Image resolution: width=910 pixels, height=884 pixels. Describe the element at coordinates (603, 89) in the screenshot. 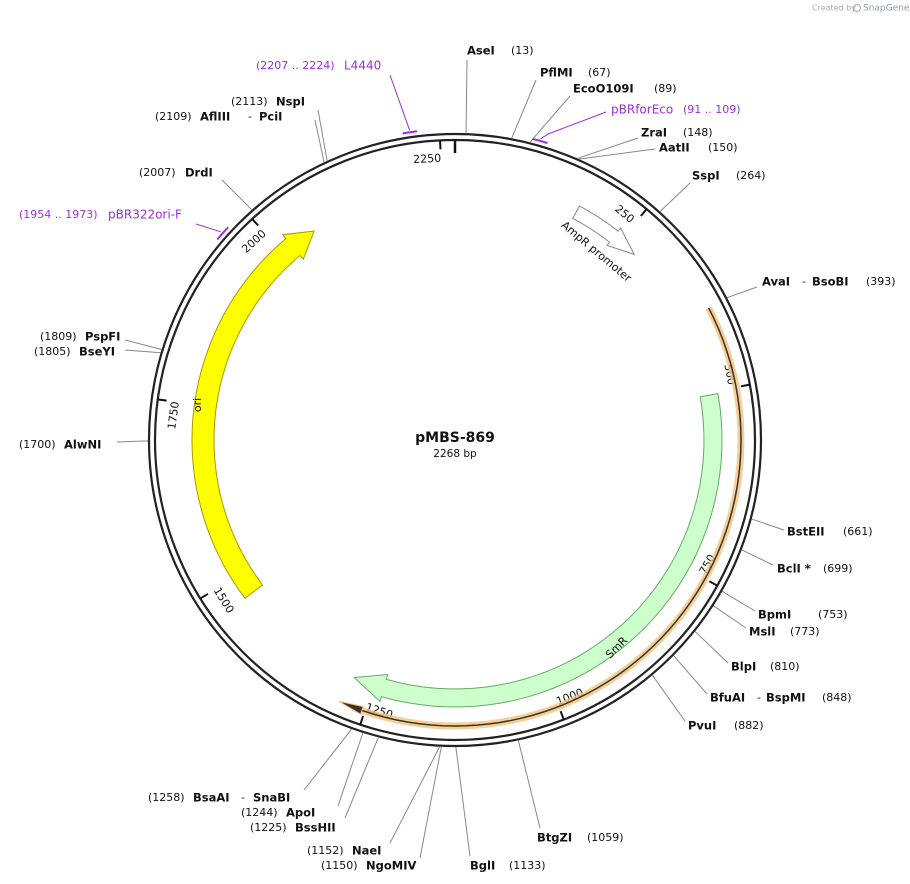

I see `site-name: EcoO109I` at that location.